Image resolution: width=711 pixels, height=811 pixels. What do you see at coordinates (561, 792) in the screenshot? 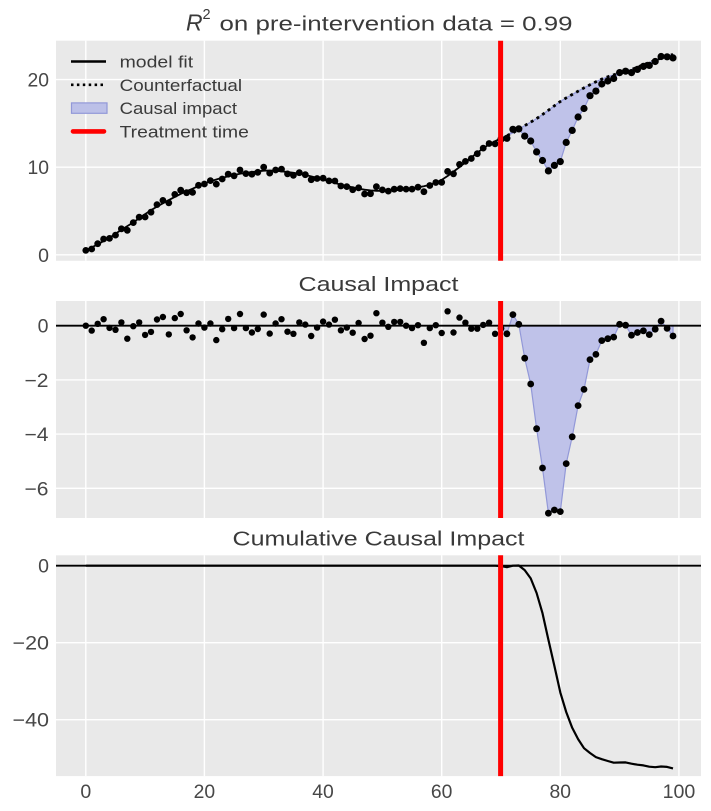
I see `svg-text: 80` at bounding box center [561, 792].